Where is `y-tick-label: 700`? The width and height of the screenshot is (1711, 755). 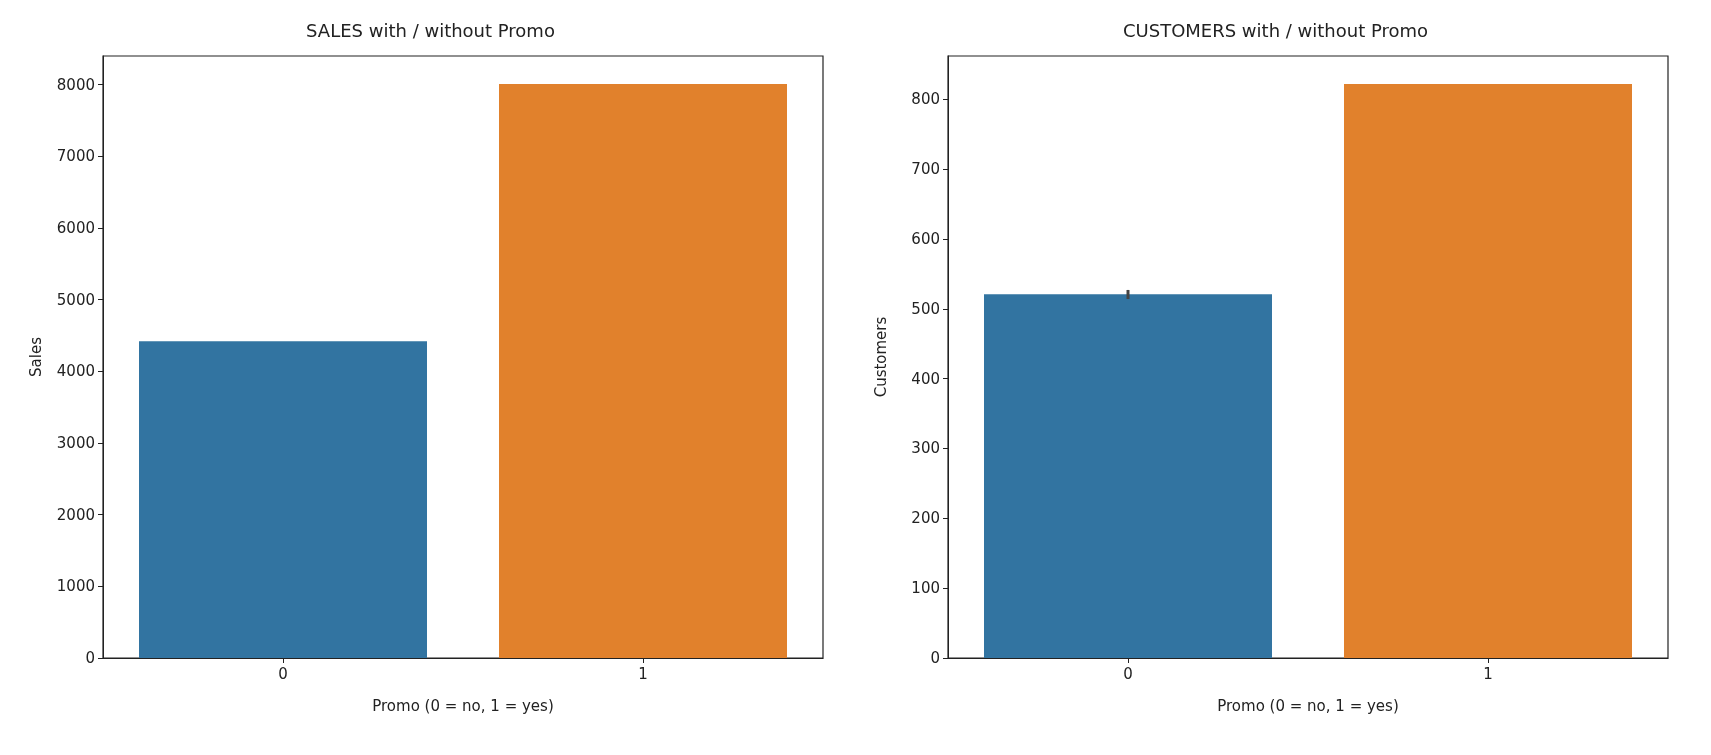
y-tick-label: 700 is located at coordinates (925, 169).